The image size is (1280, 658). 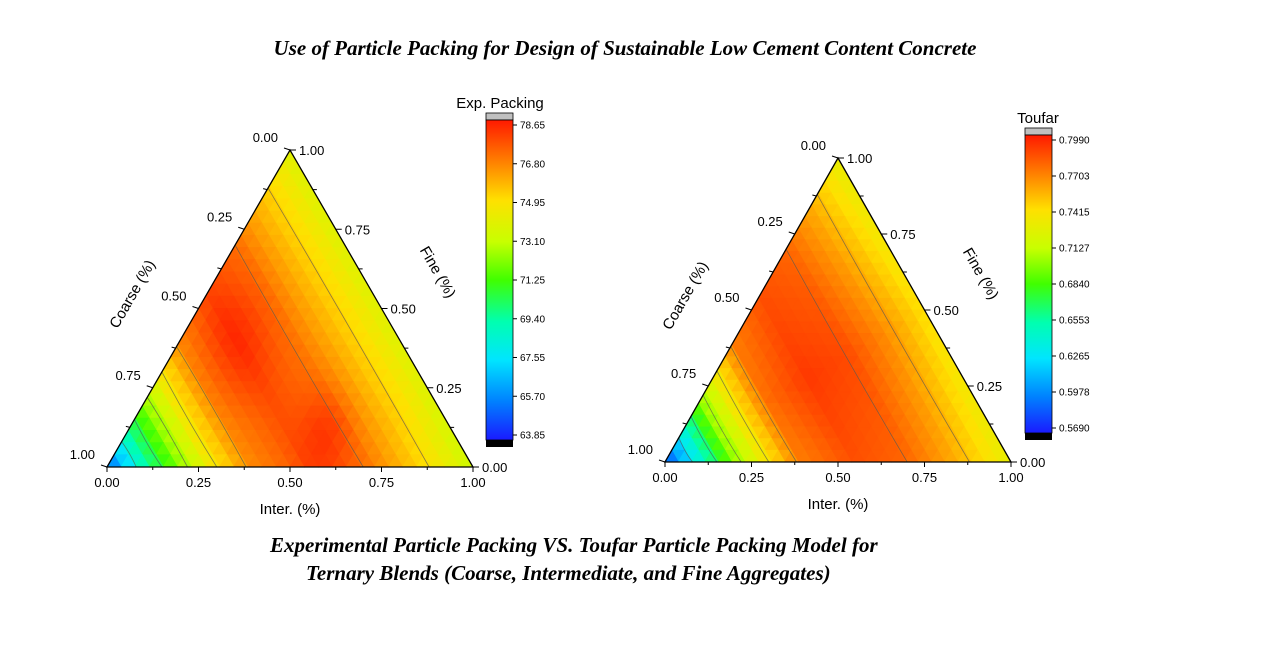 What do you see at coordinates (532, 242) in the screenshot?
I see `colorbar-tick-label: 73.10` at bounding box center [532, 242].